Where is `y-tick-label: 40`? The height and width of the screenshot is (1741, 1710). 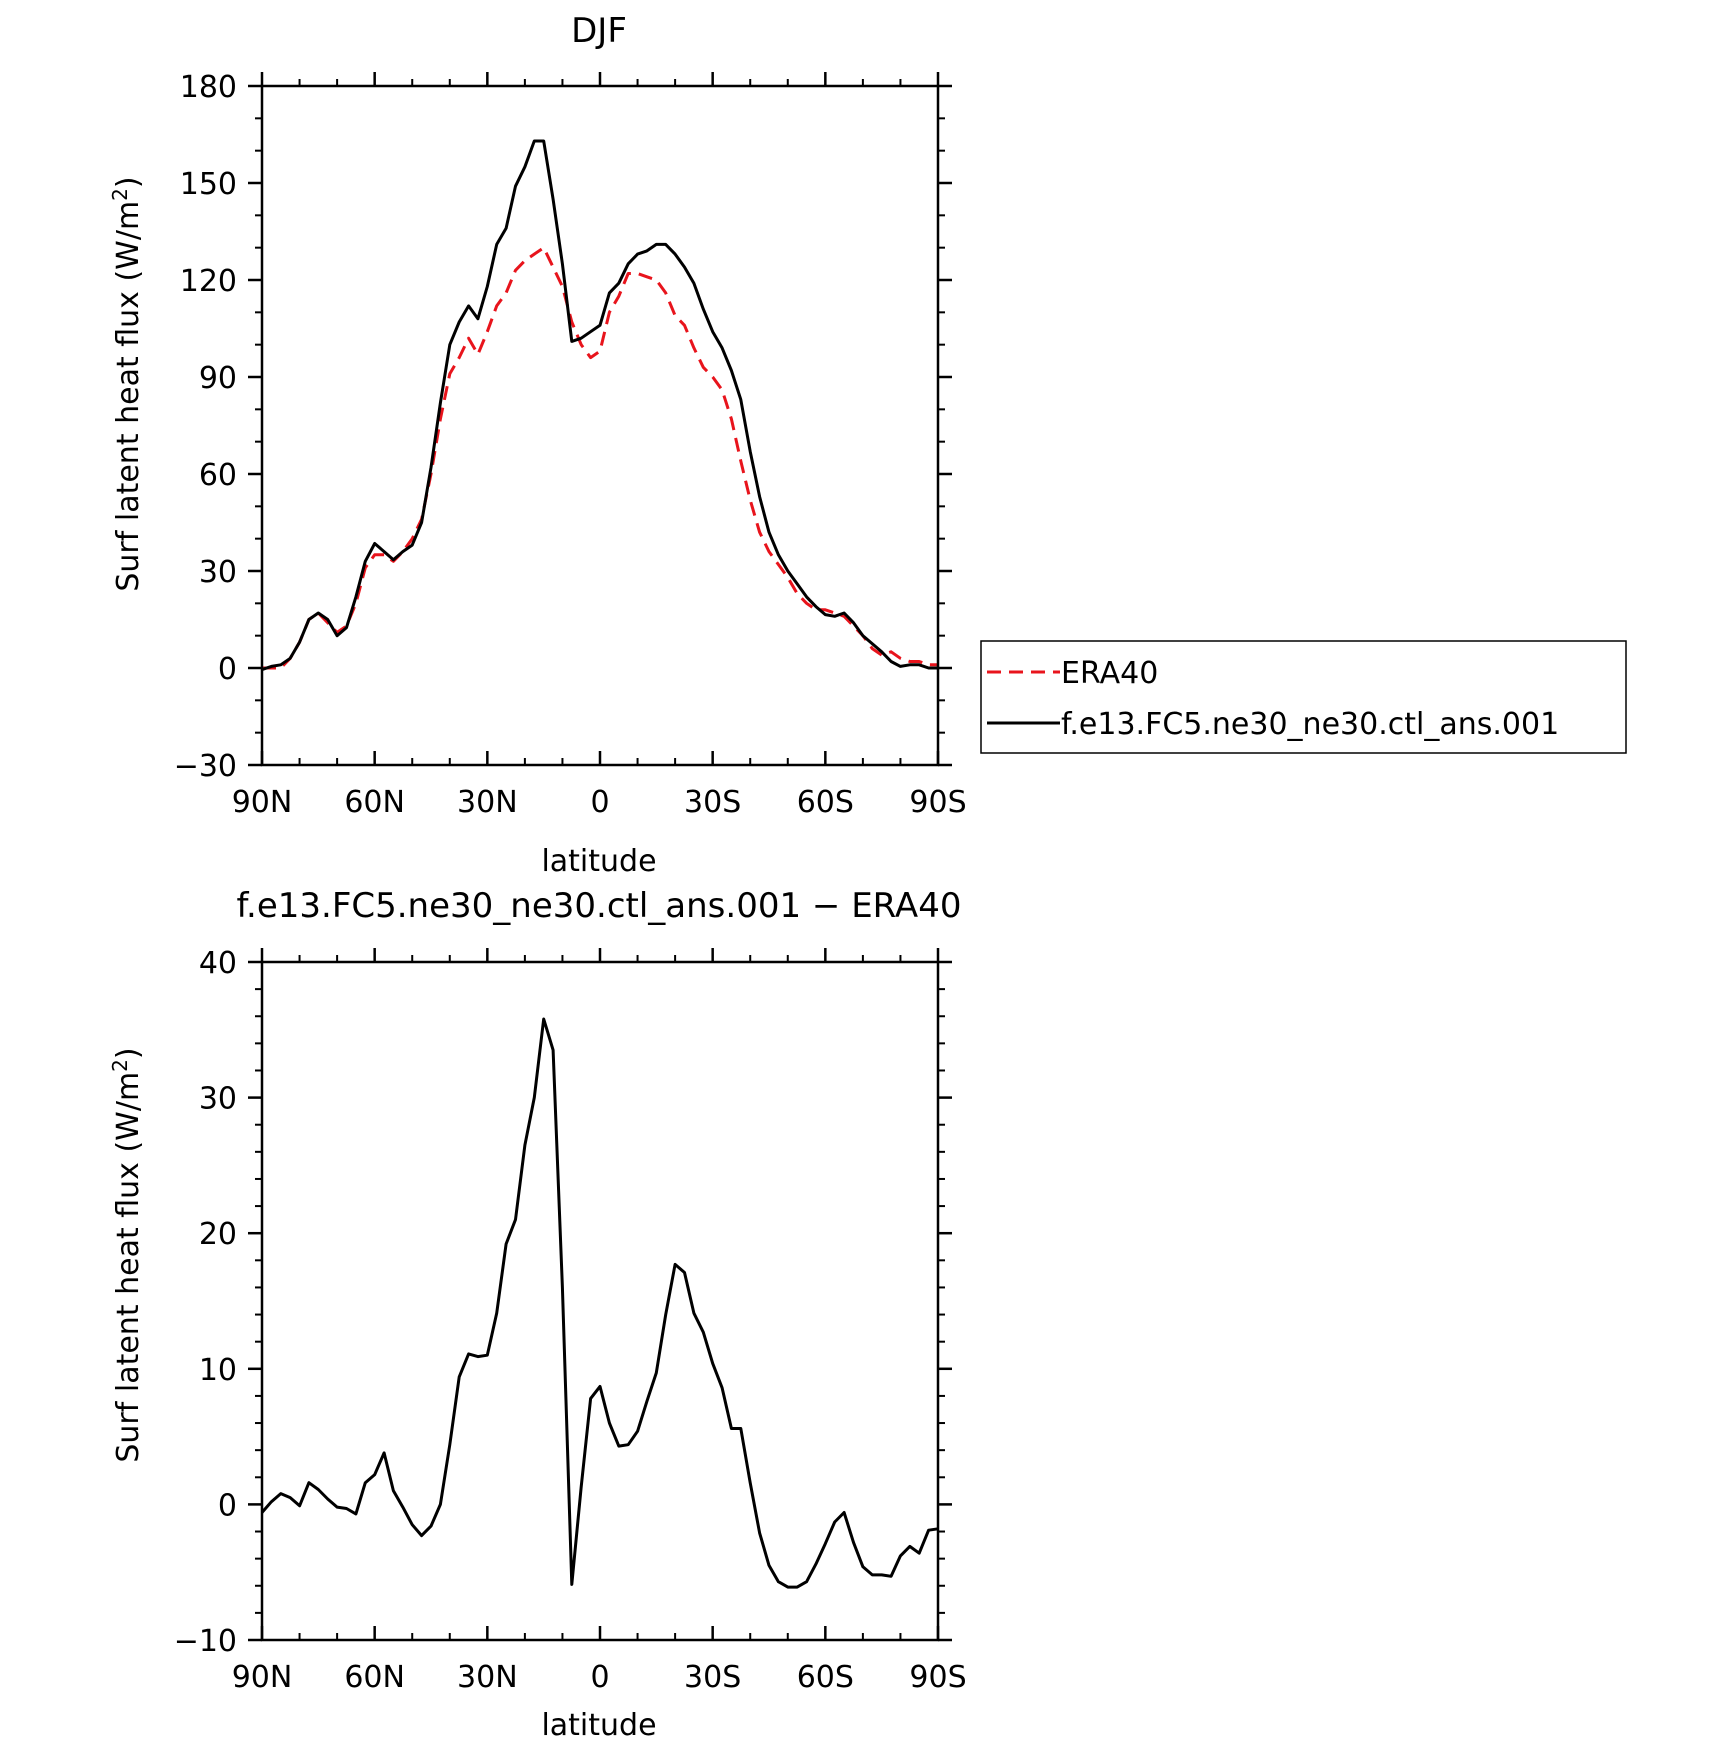 y-tick-label: 40 is located at coordinates (218, 963).